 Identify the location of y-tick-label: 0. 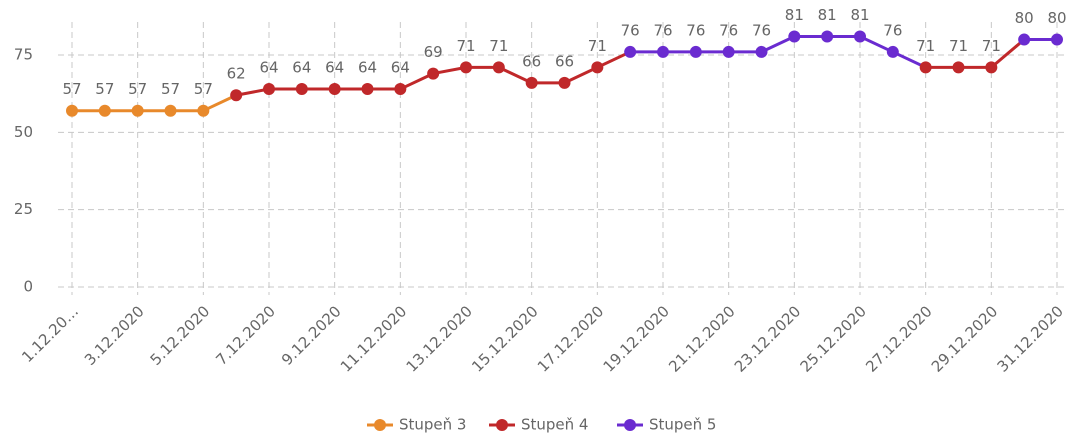
(28, 287).